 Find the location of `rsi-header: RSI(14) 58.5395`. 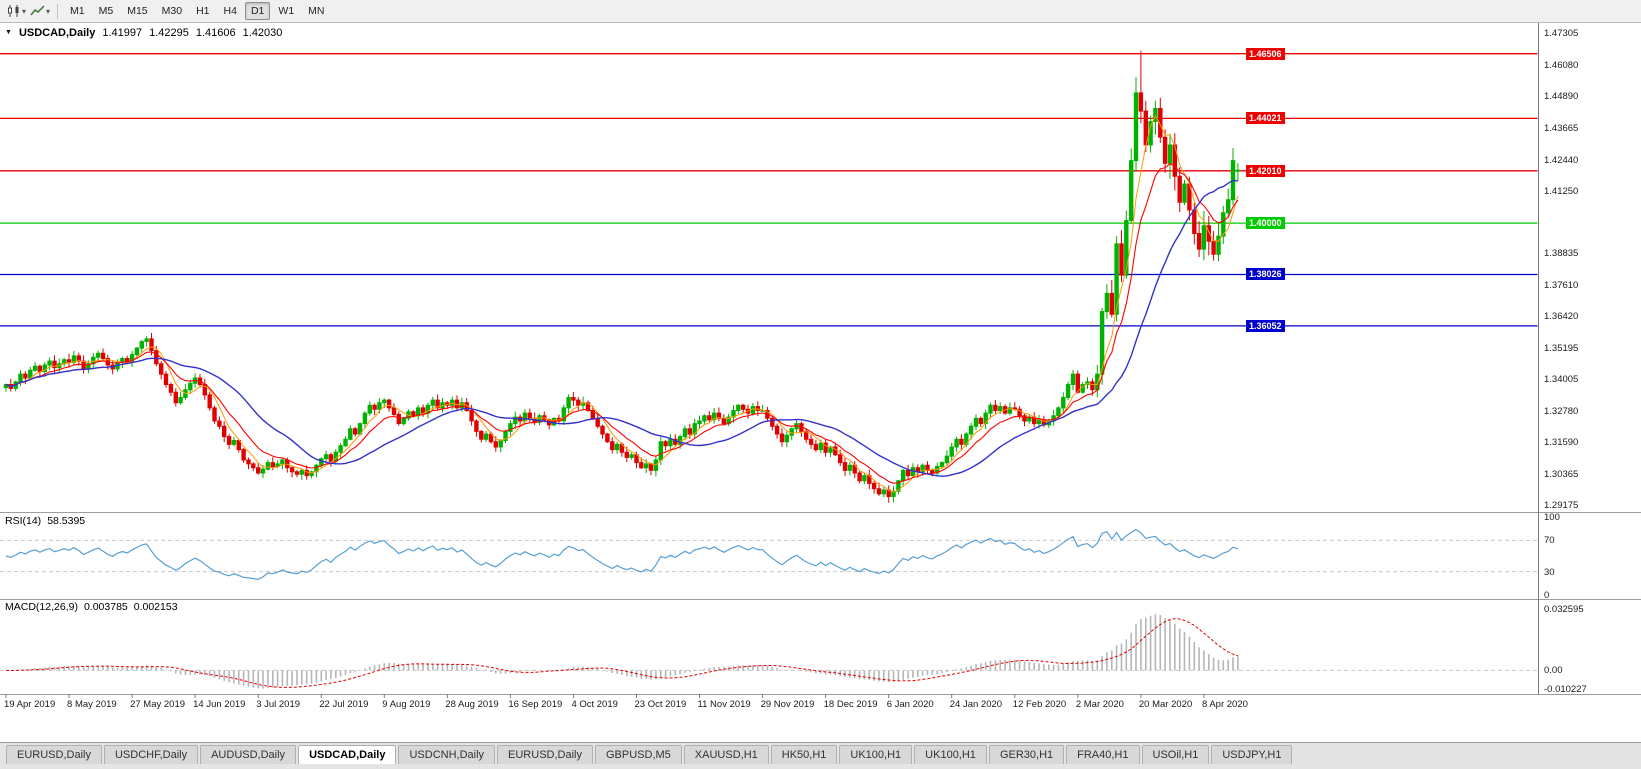

rsi-header: RSI(14) 58.5395 is located at coordinates (45, 521).